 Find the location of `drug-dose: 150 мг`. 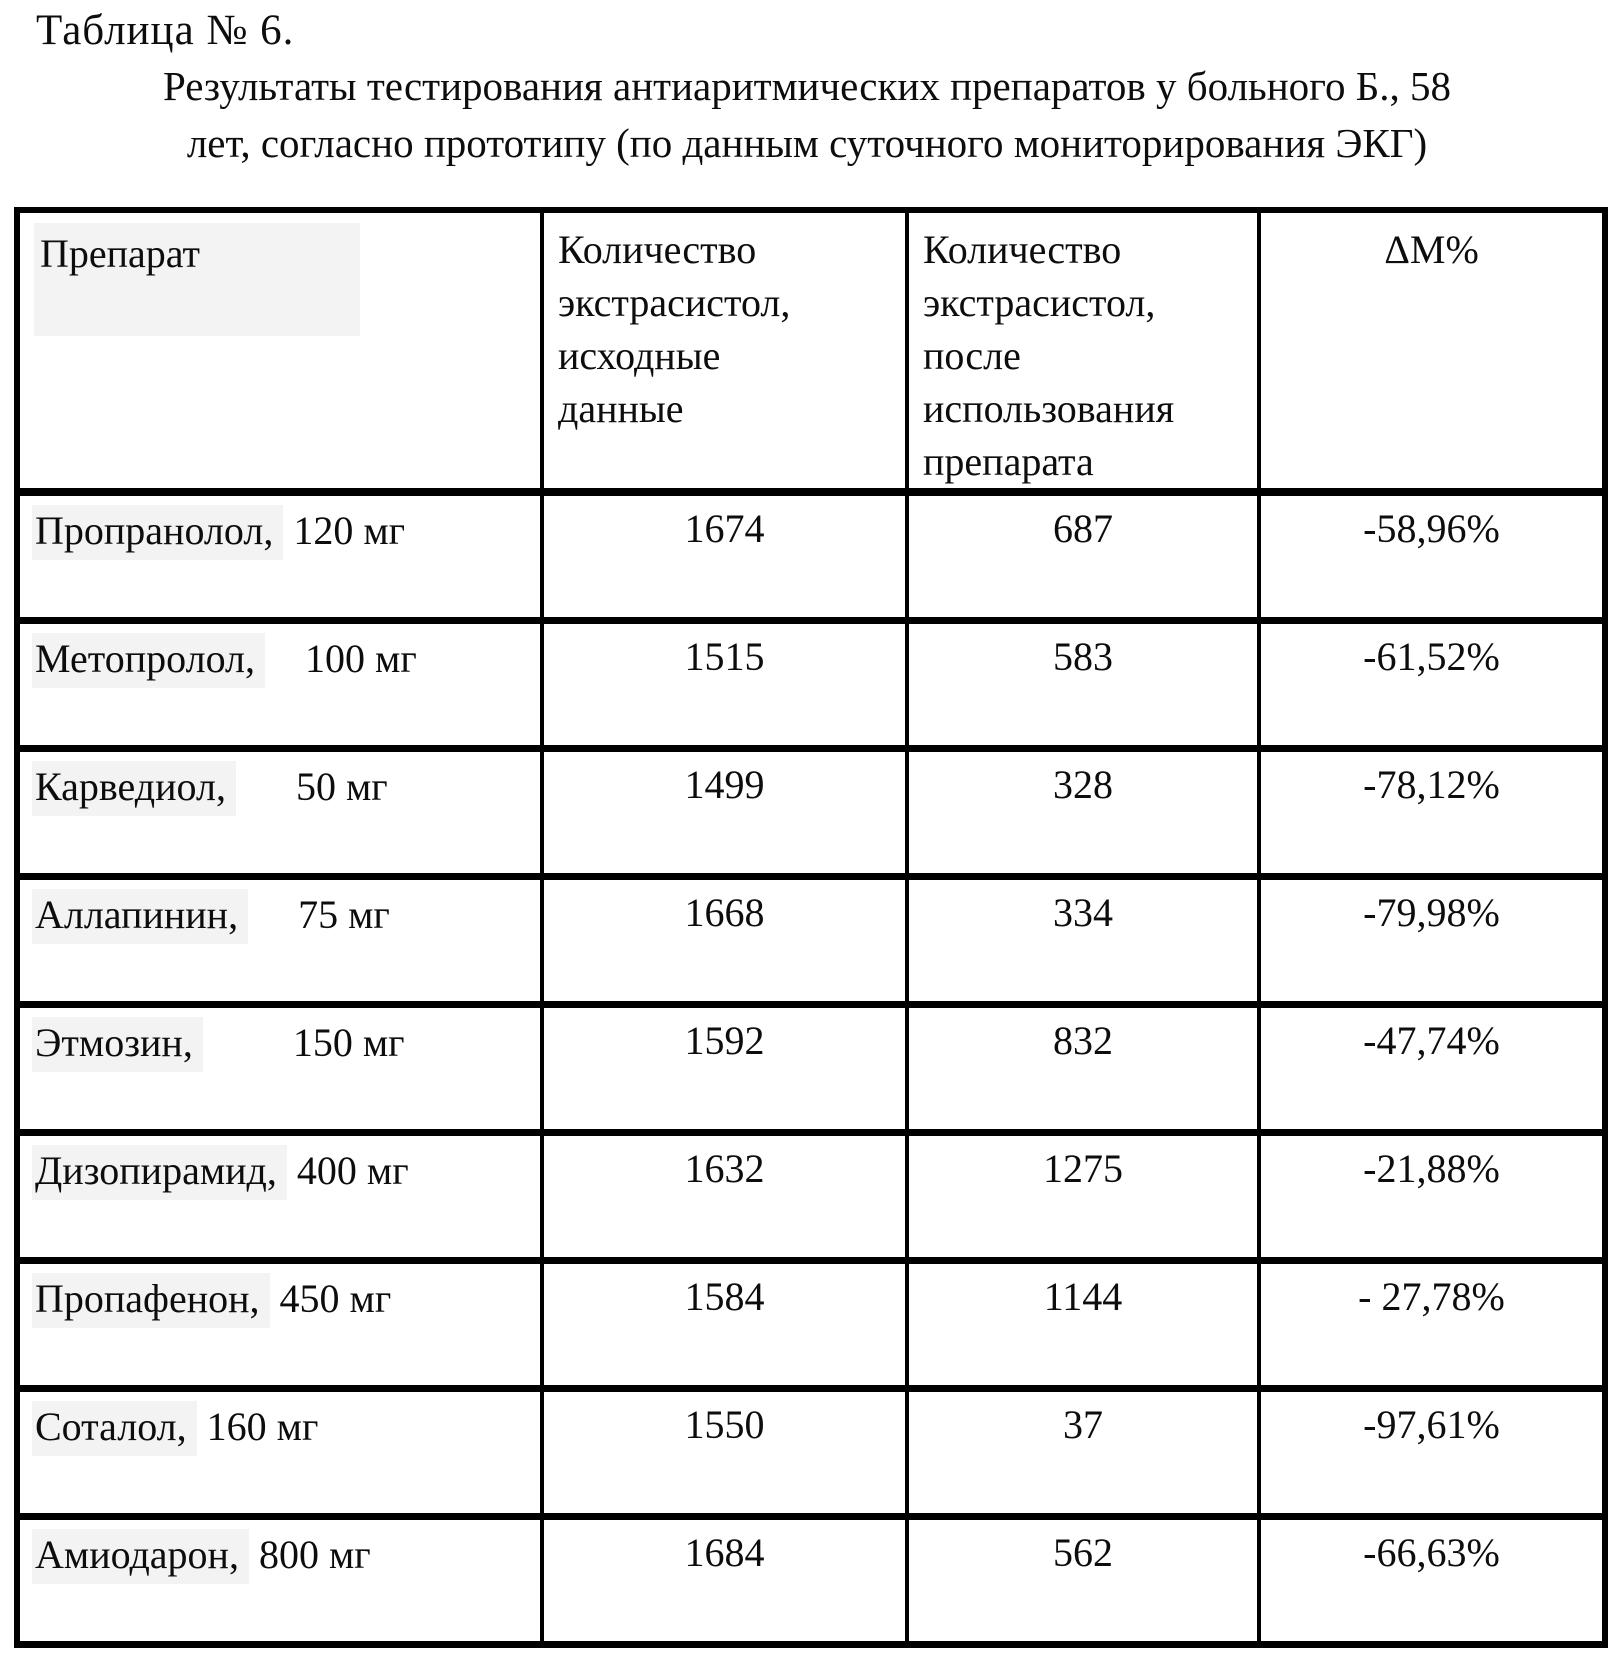

drug-dose: 150 мг is located at coordinates (303, 1042).